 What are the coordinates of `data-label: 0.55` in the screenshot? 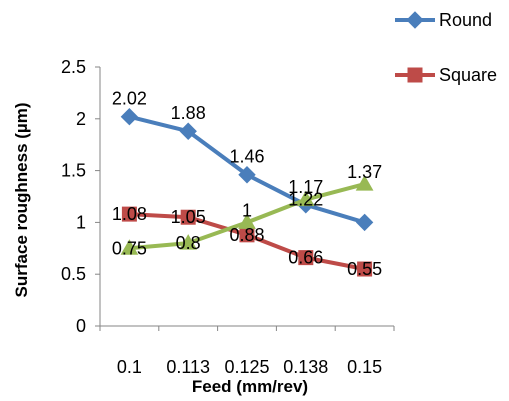 It's located at (364, 269).